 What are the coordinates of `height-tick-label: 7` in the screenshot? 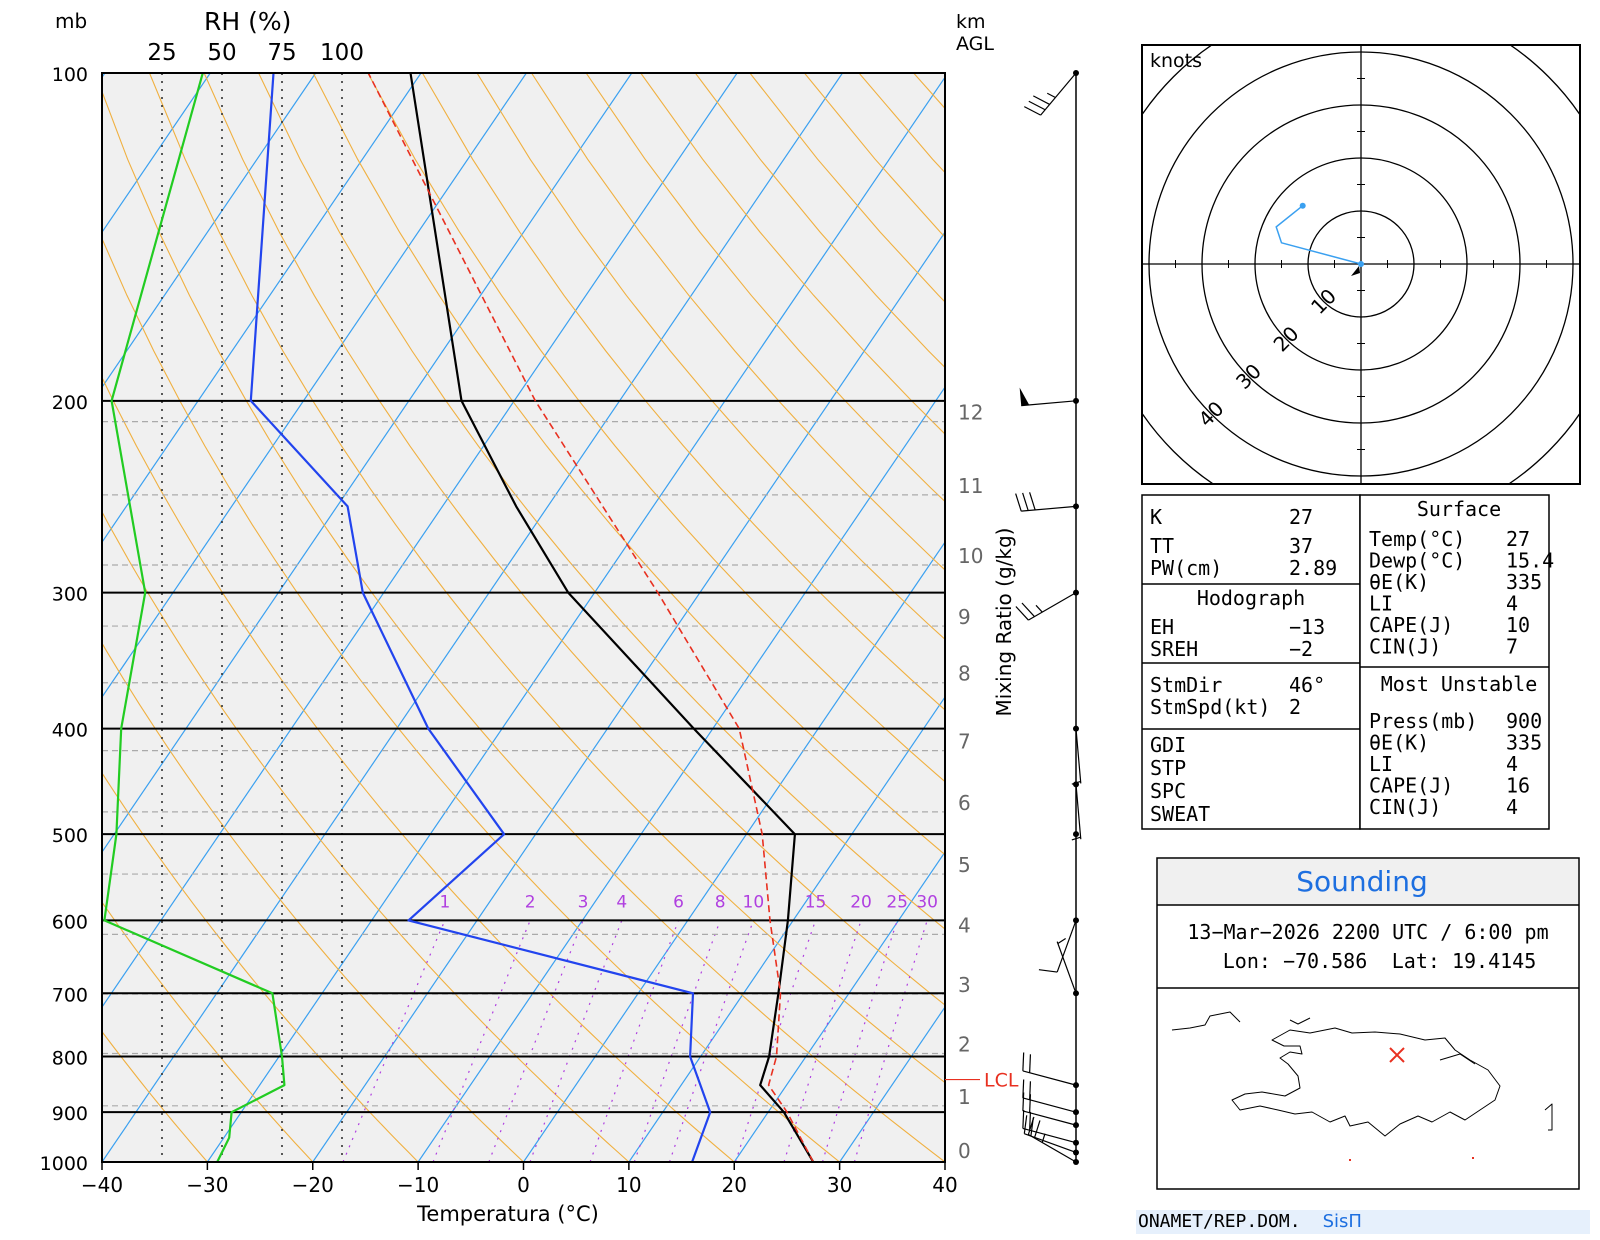 It's located at (964, 742).